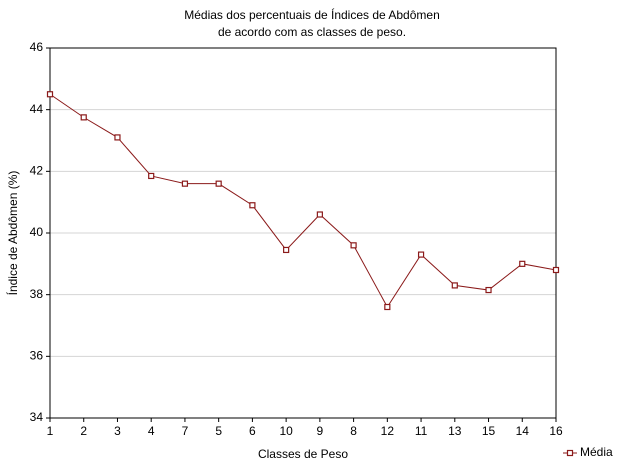 The image size is (624, 468). What do you see at coordinates (117, 431) in the screenshot?
I see `x-tick-label: 3` at bounding box center [117, 431].